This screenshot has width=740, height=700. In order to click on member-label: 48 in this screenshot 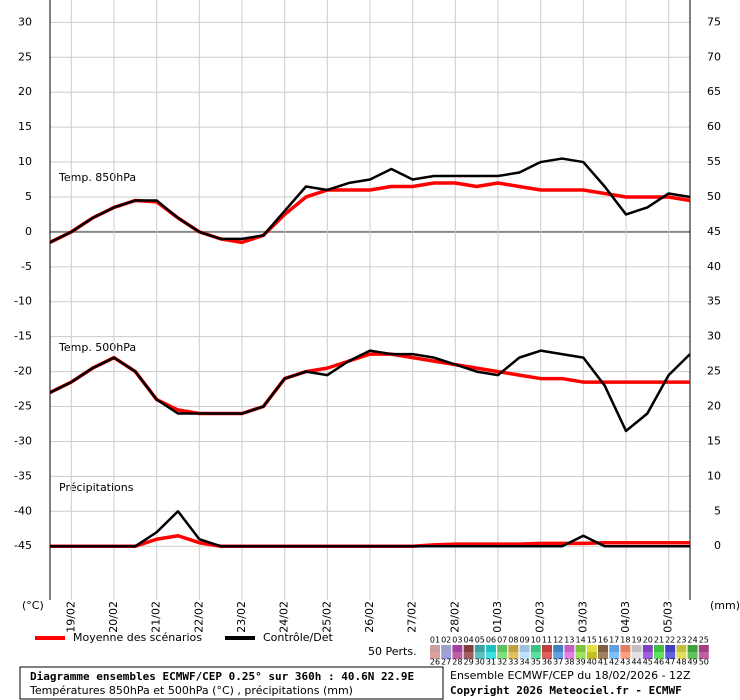, I will do `click(681, 662)`.